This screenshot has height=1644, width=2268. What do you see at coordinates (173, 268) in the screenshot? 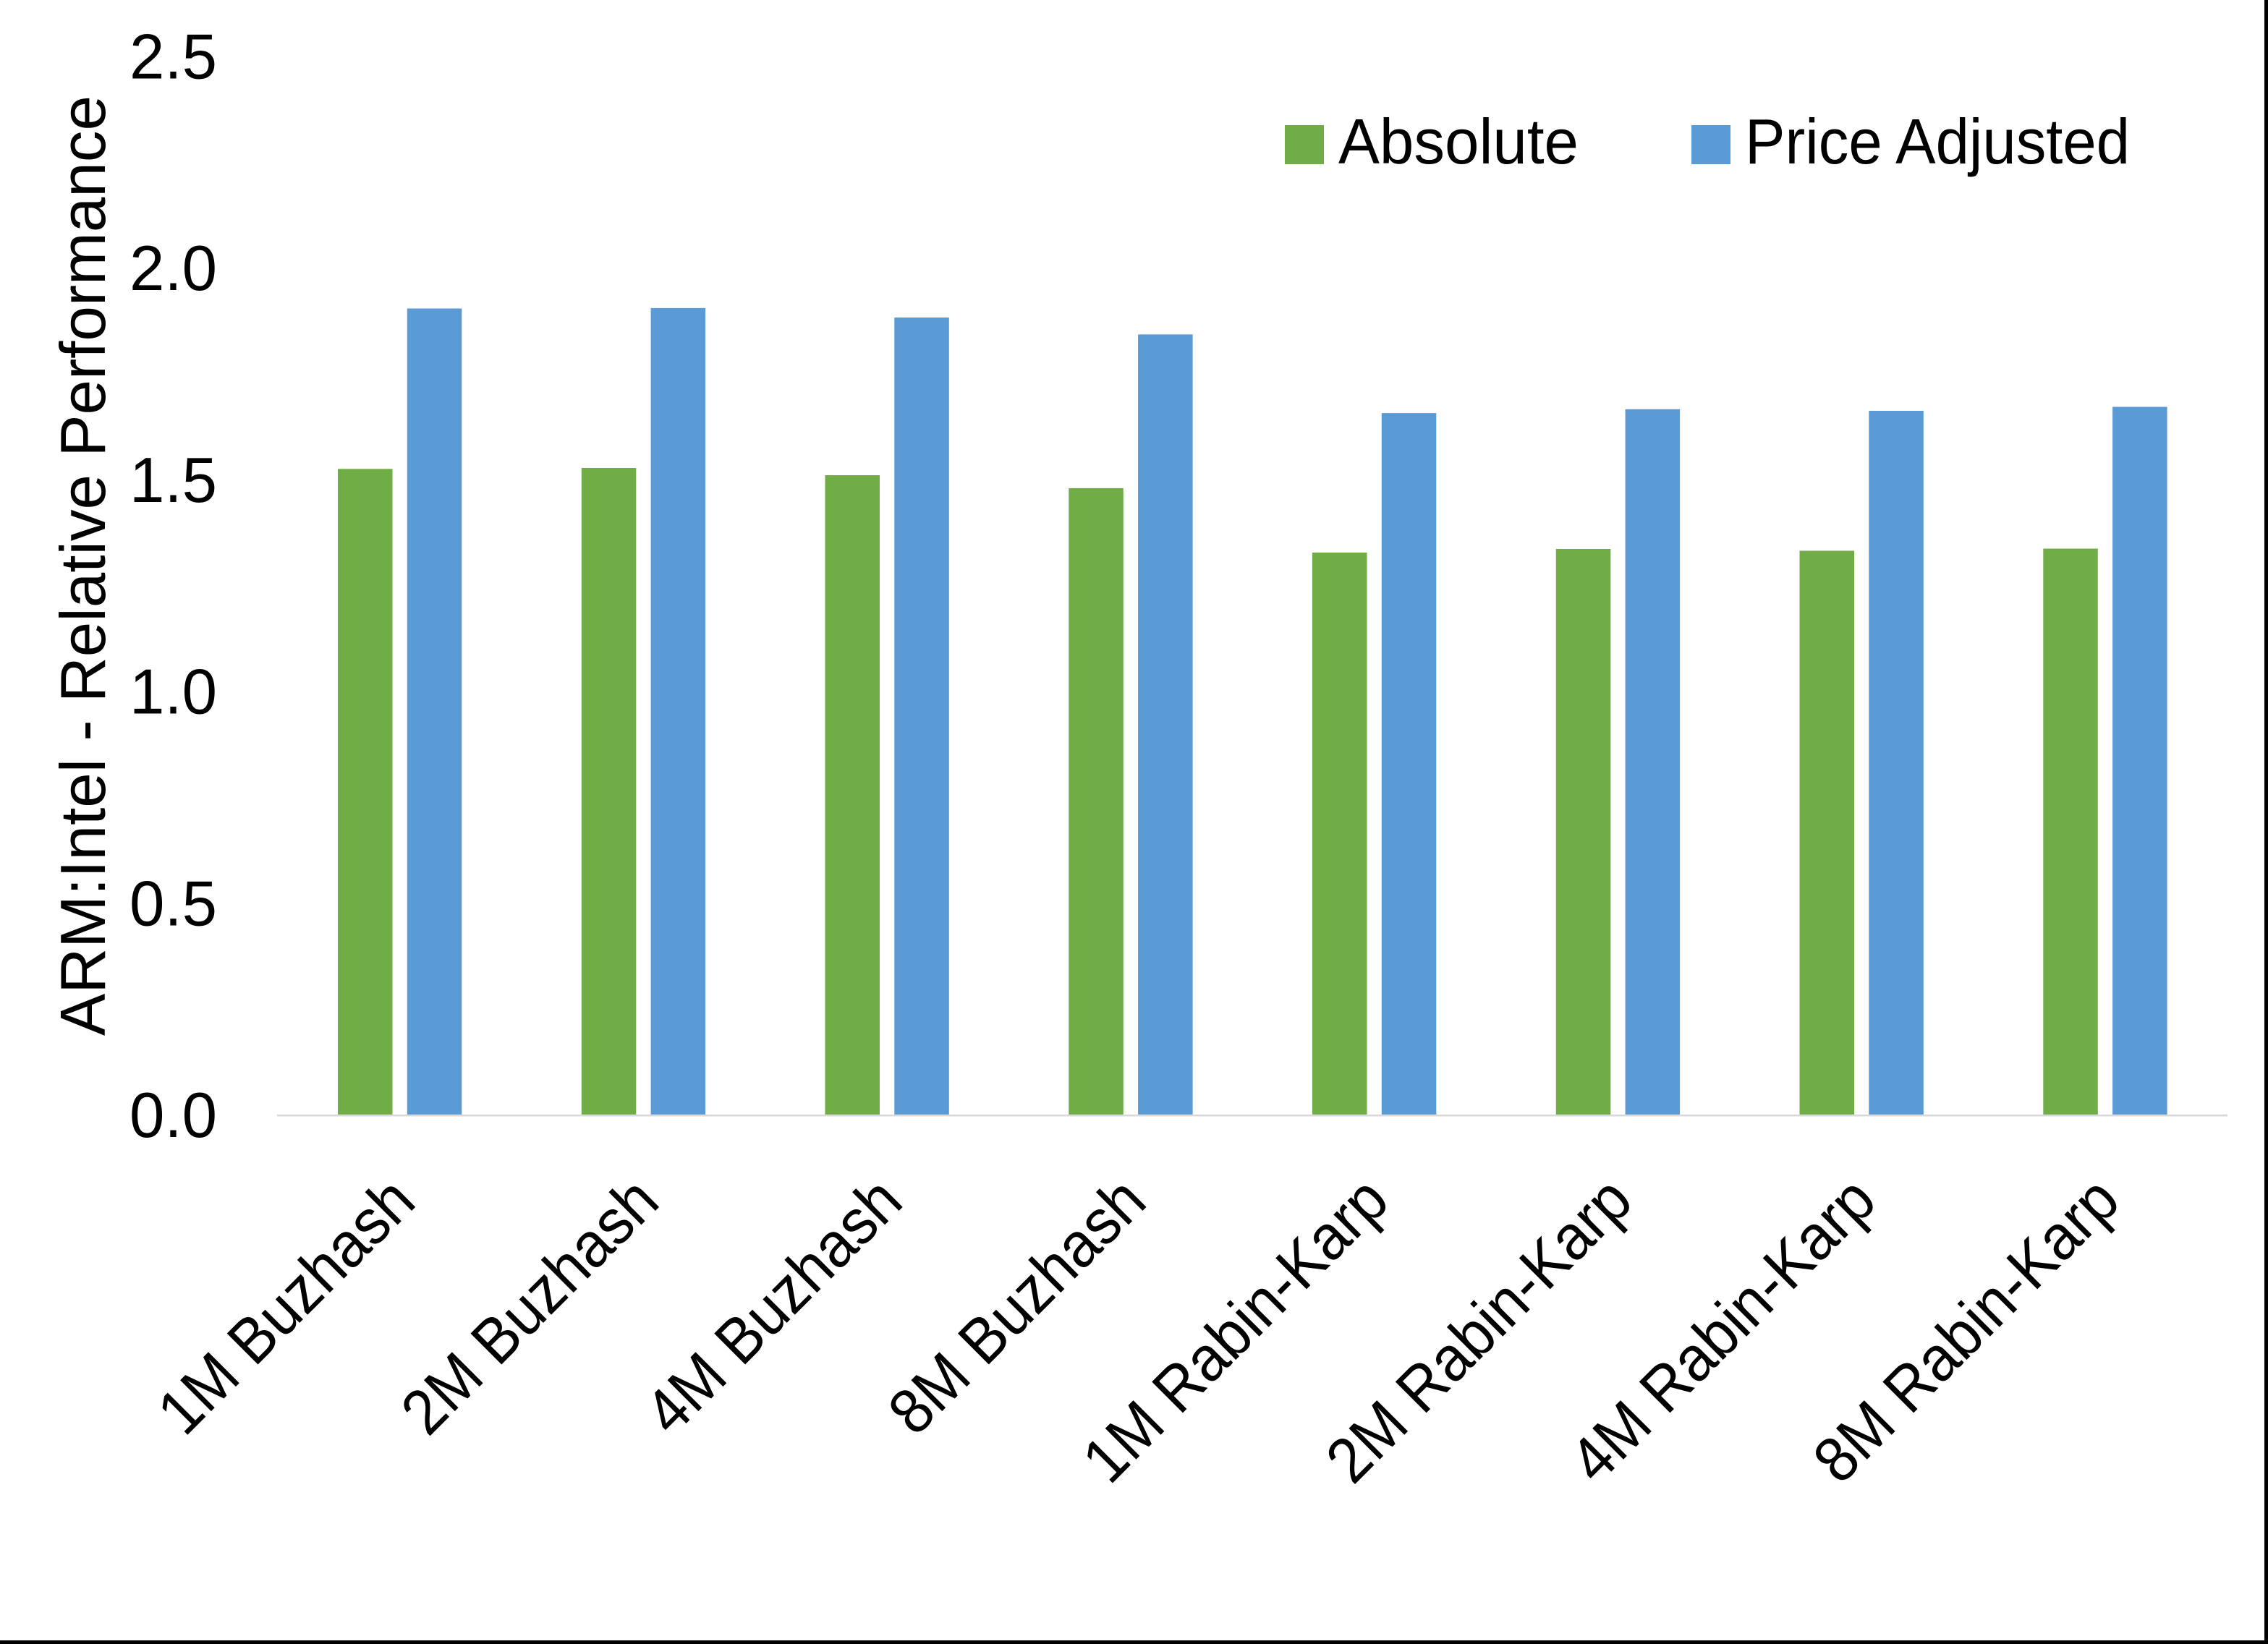
I see `svg-text: 2.0` at bounding box center [173, 268].